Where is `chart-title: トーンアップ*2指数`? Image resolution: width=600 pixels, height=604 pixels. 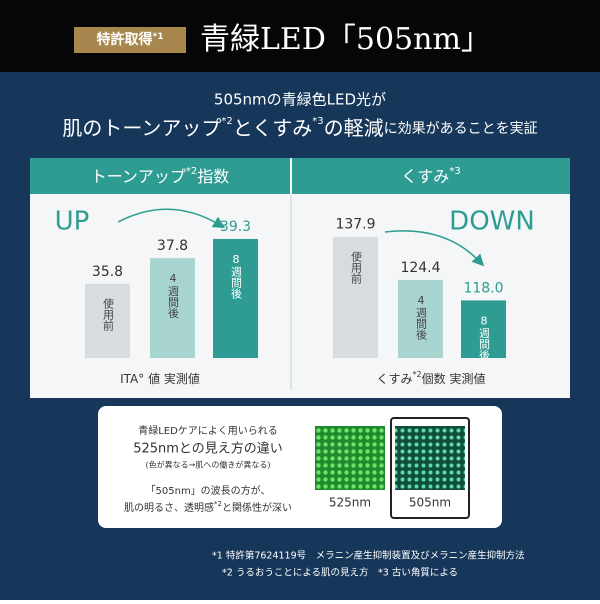
chart-title: トーンアップ*2指数 is located at coordinates (160, 176).